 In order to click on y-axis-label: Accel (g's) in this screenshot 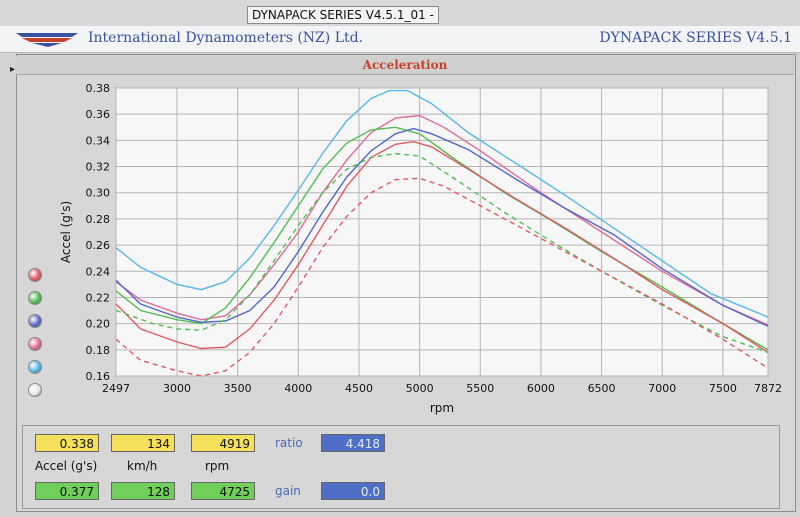, I will do `click(66, 232)`.